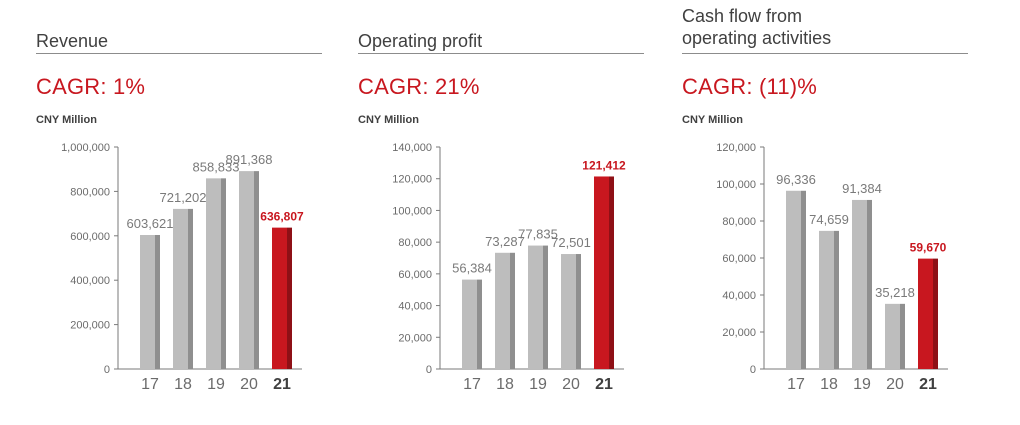 The width and height of the screenshot is (1020, 425). I want to click on bar-value-label: 35,218, so click(895, 292).